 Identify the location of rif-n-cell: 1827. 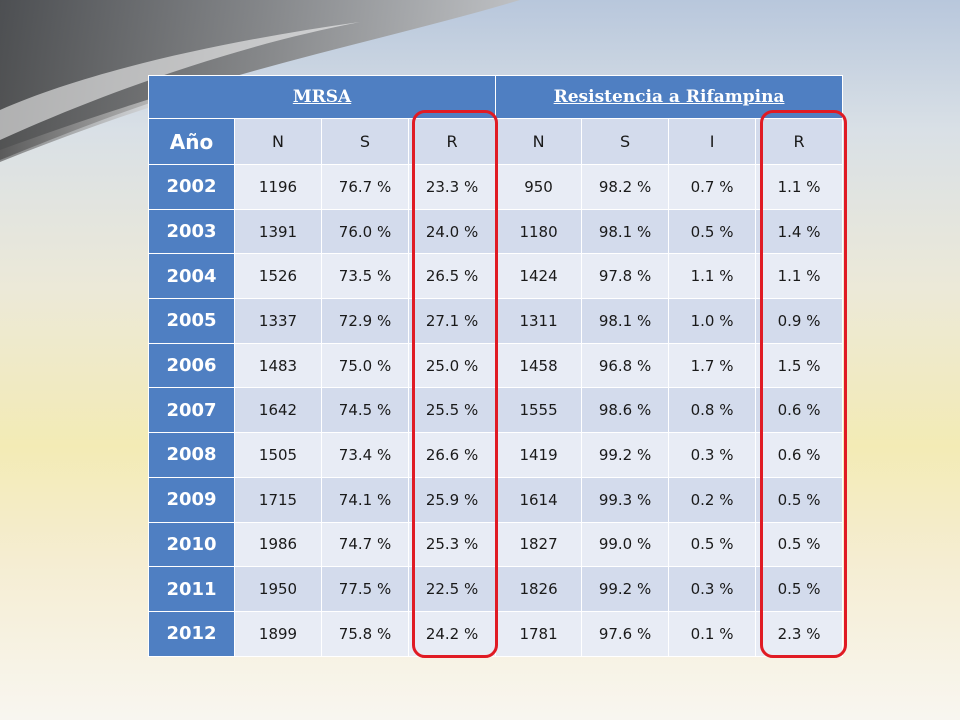
(539, 544).